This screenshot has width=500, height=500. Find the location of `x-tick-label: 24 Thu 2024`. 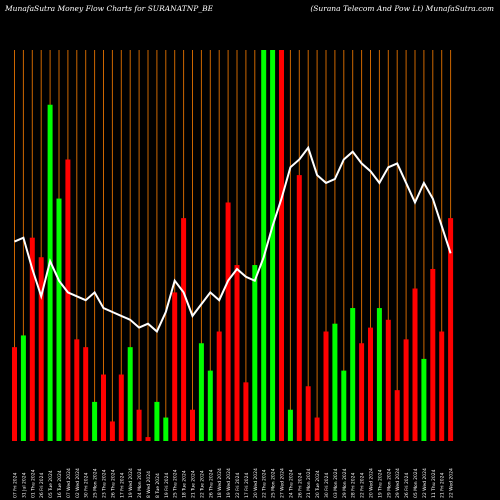

x-tick-label: 24 Thu 2024 is located at coordinates (291, 483).